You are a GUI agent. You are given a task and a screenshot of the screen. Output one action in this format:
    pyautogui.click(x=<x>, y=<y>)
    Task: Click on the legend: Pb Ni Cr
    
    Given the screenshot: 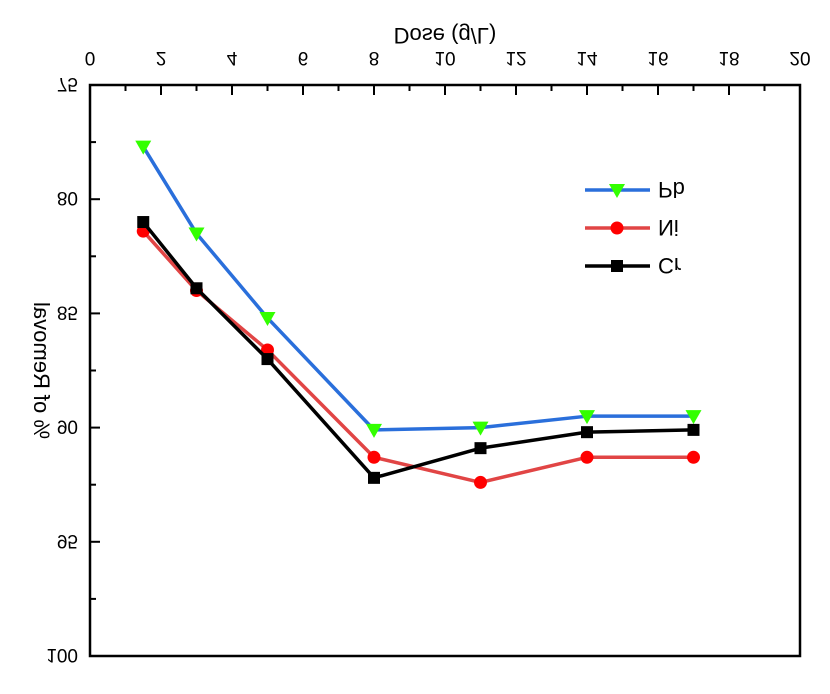 What is the action you would take?
    pyautogui.click(x=635, y=227)
    